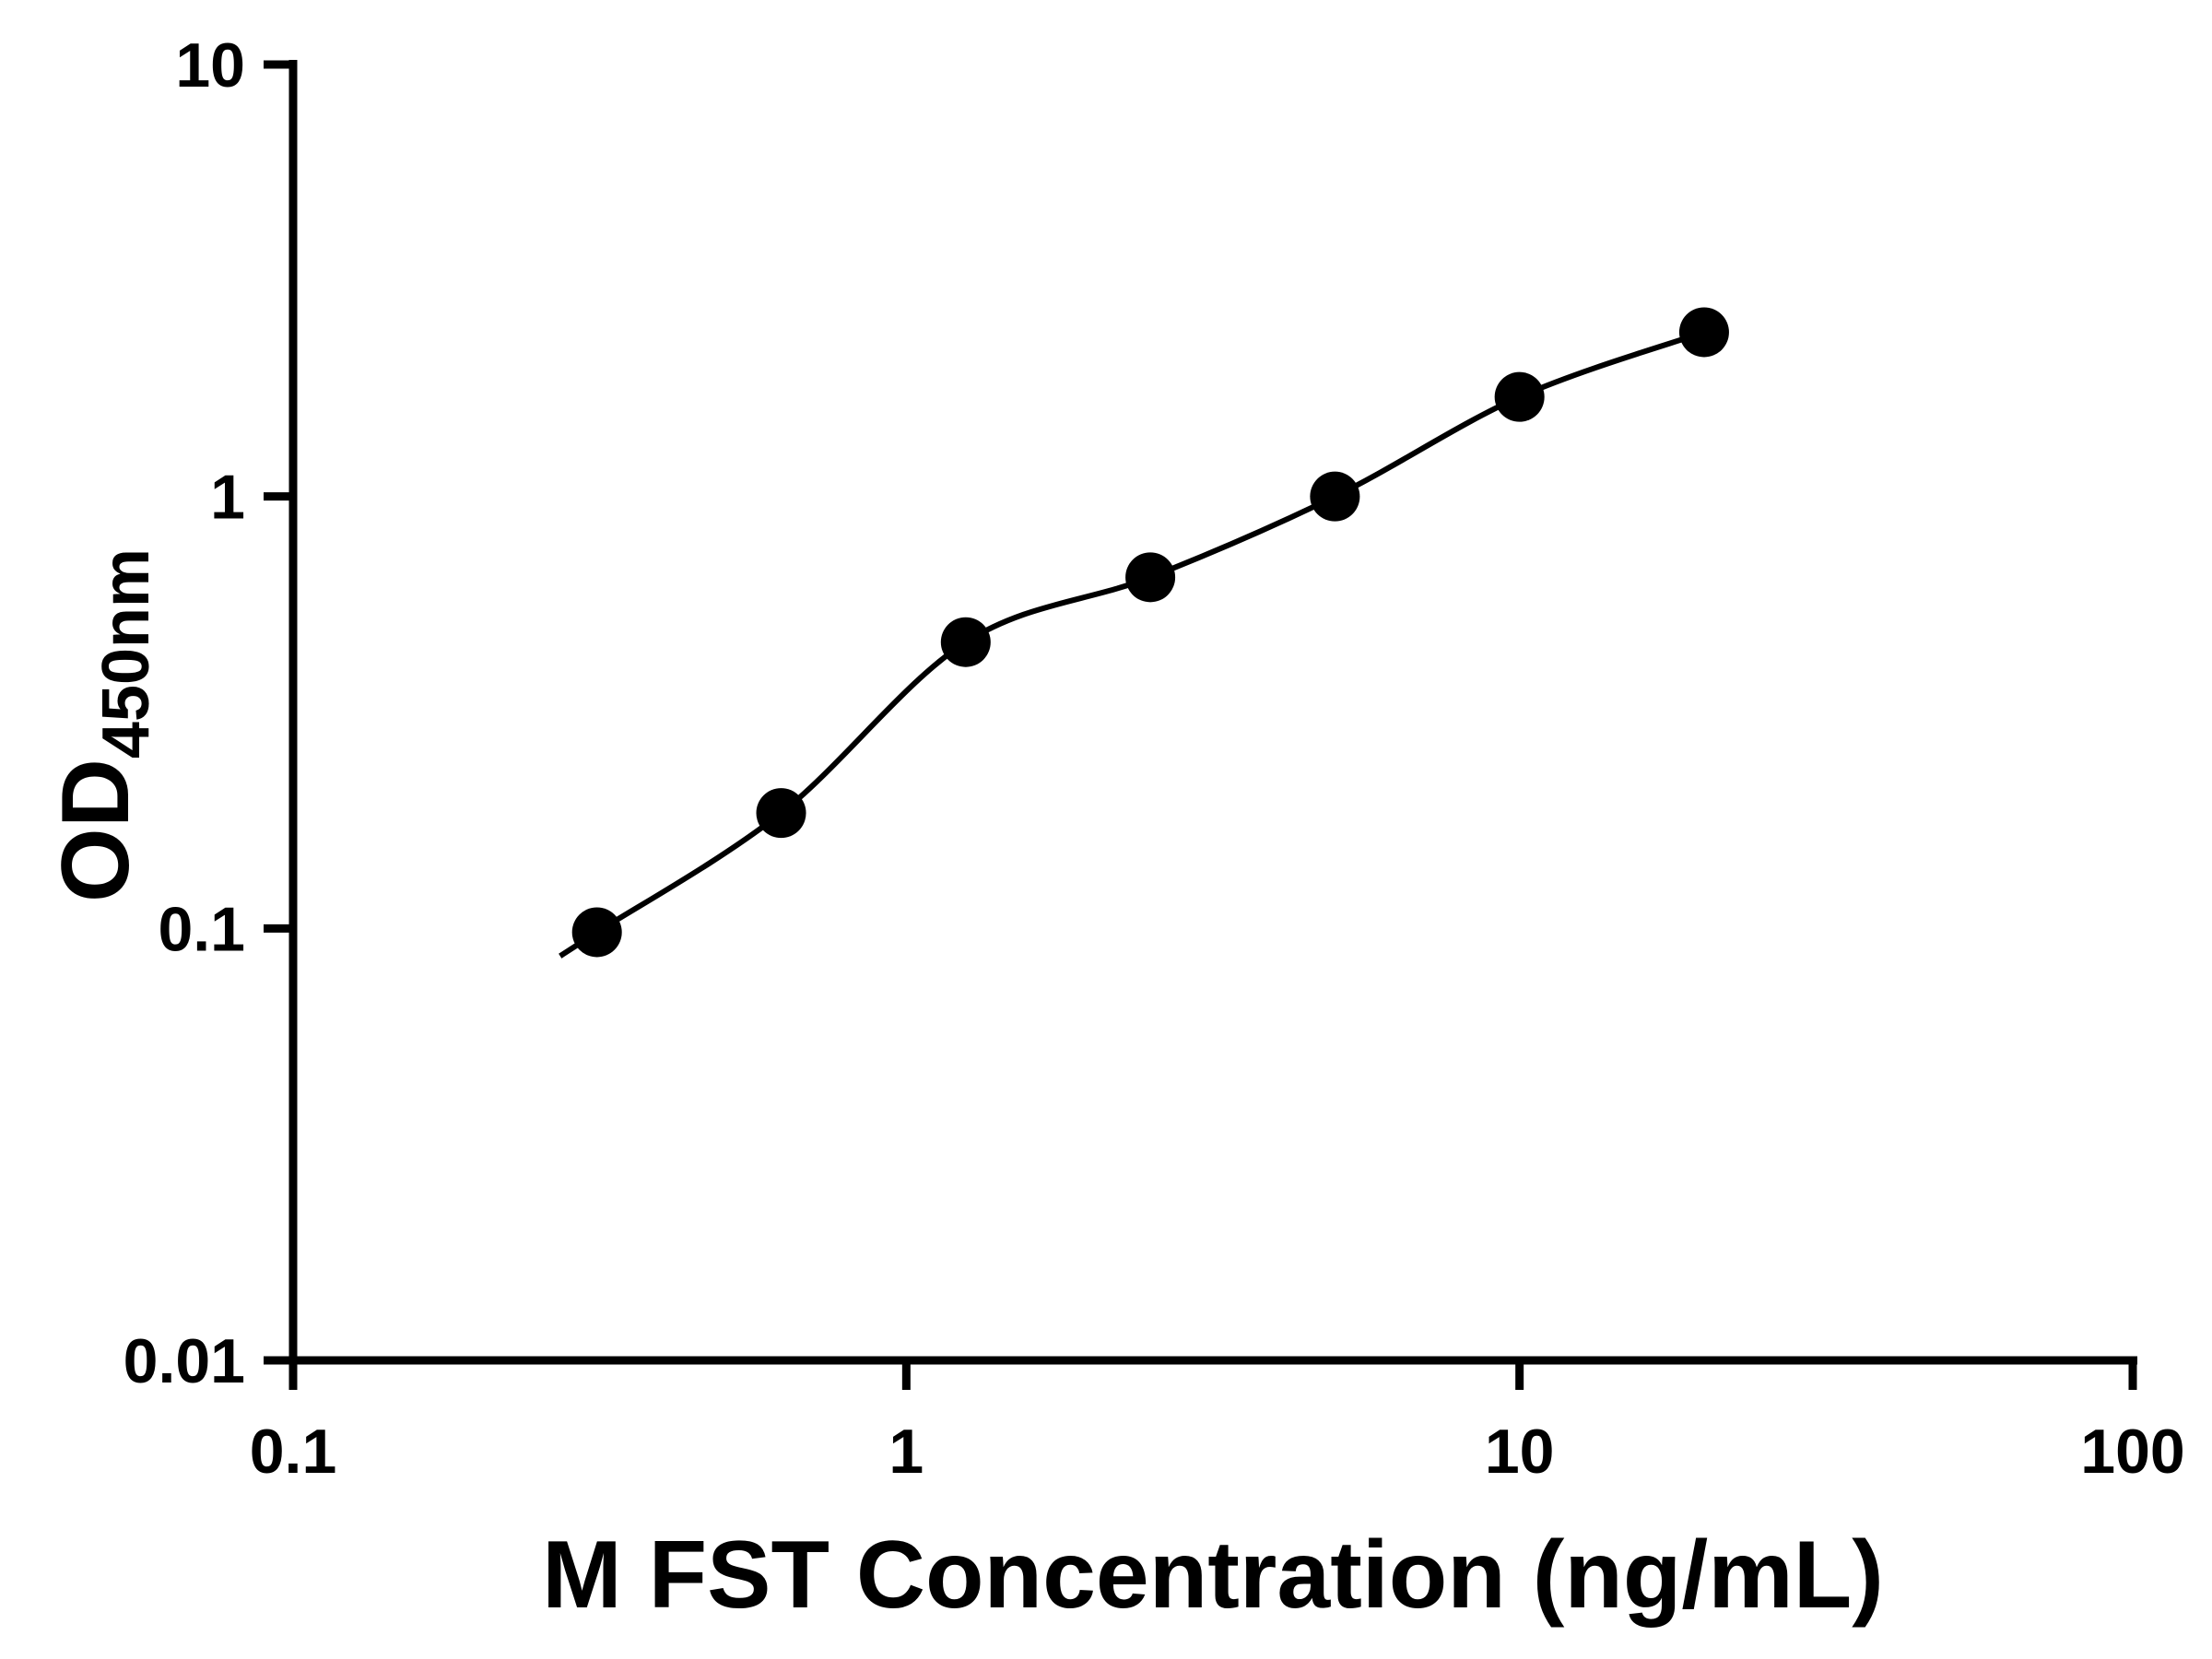  Describe the element at coordinates (126, 653) in the screenshot. I see `y-axis-label-subscript: 450nm` at that location.